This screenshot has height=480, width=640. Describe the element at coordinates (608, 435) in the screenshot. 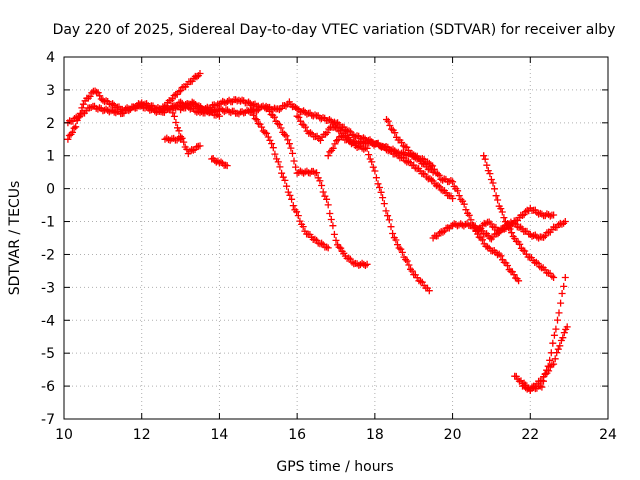

I see `x-tick-label: 24` at that location.